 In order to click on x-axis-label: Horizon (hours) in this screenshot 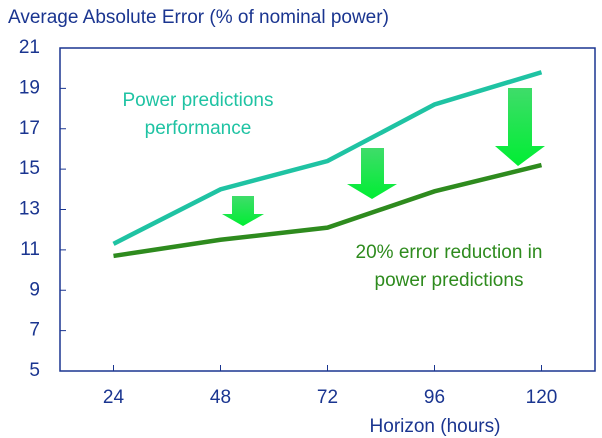, I will do `click(435, 426)`.